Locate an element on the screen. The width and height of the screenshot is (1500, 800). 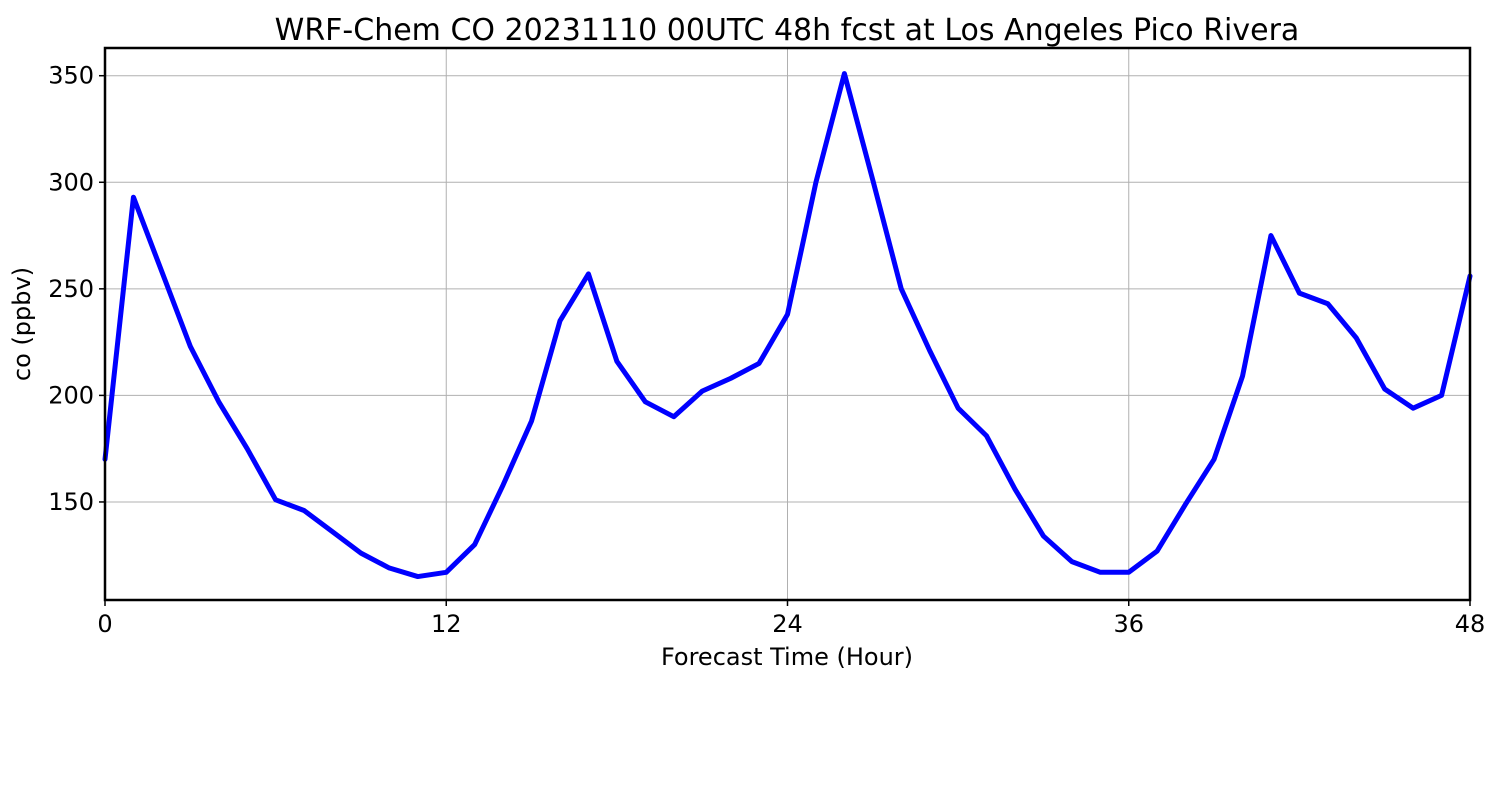
x-tick-label: 48 is located at coordinates (1470, 624).